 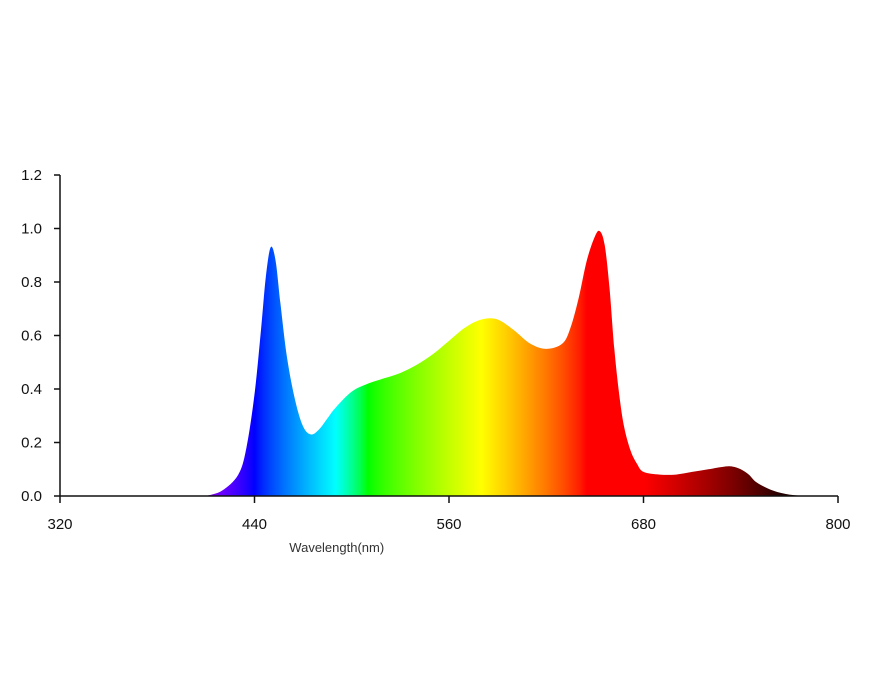 What do you see at coordinates (31, 175) in the screenshot?
I see `y-tick-label: 1.2` at bounding box center [31, 175].